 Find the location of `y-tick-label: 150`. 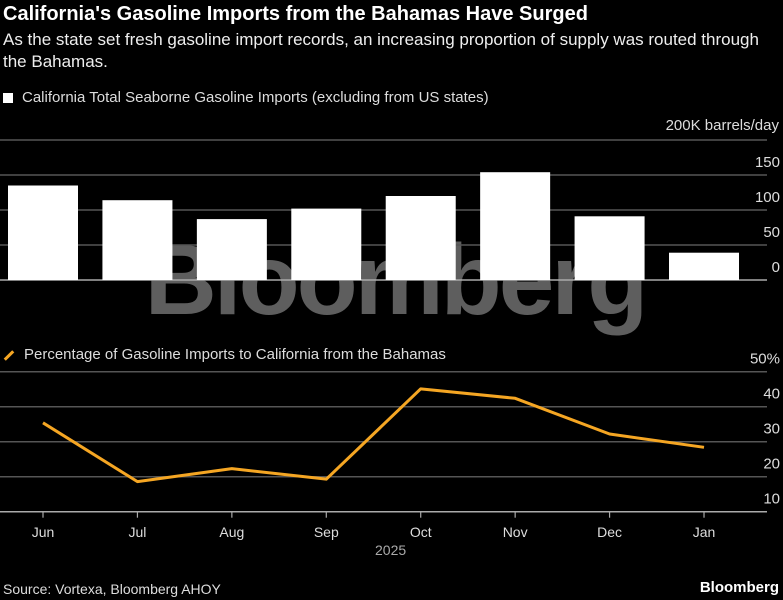

y-tick-label: 150 is located at coordinates (767, 162).